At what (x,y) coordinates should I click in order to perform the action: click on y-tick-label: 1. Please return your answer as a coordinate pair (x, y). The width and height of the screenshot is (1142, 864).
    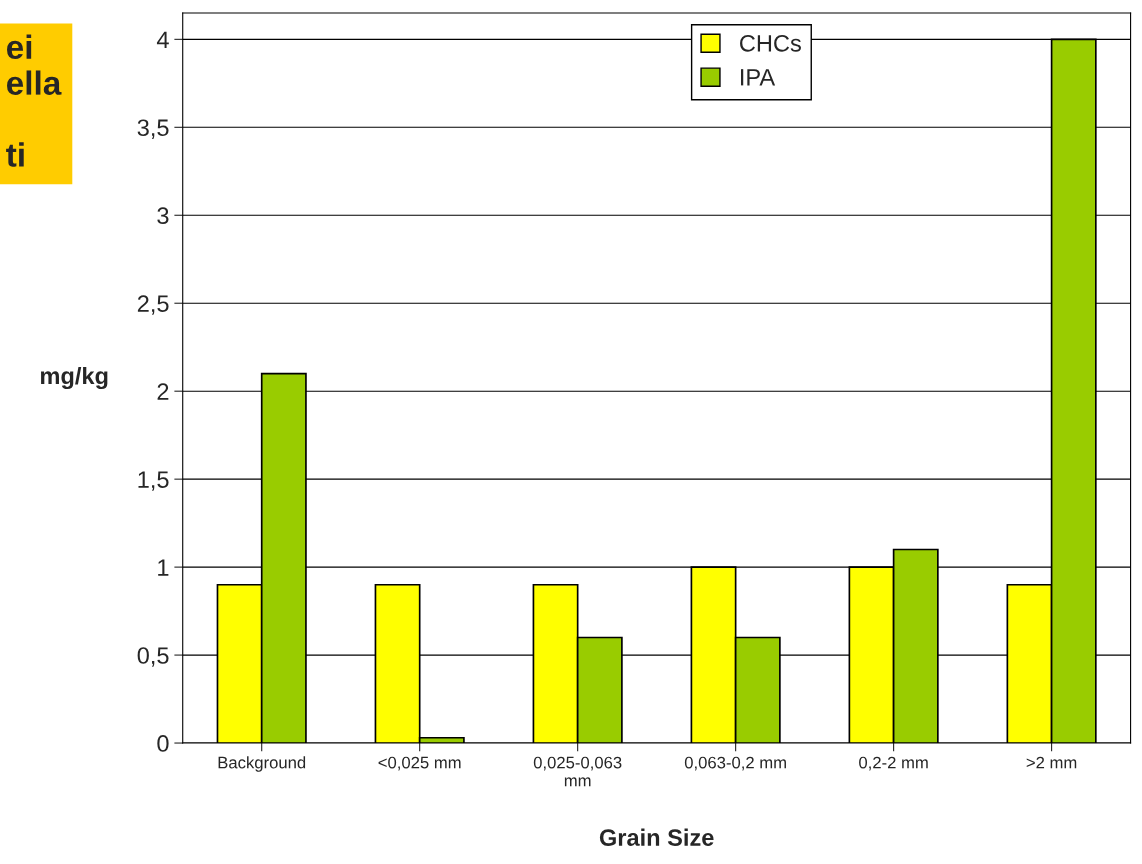
    Looking at the image, I should click on (163, 567).